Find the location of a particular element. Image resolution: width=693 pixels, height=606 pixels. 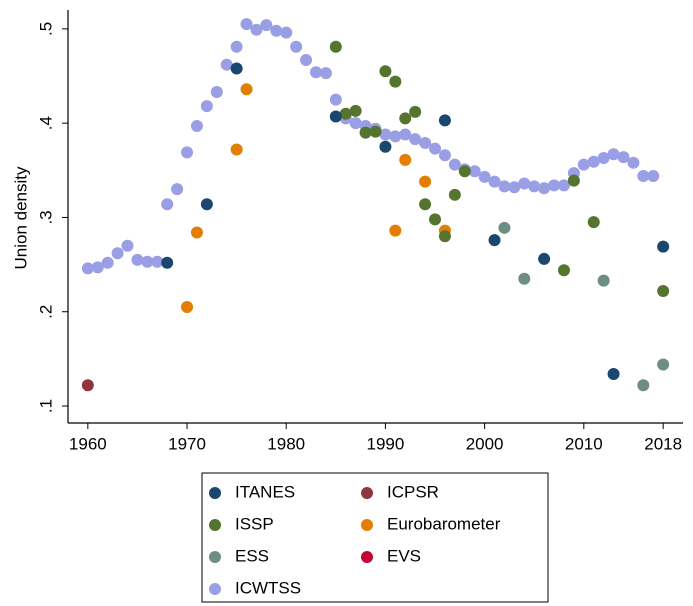

x-tick-label: 2000 is located at coordinates (485, 443).